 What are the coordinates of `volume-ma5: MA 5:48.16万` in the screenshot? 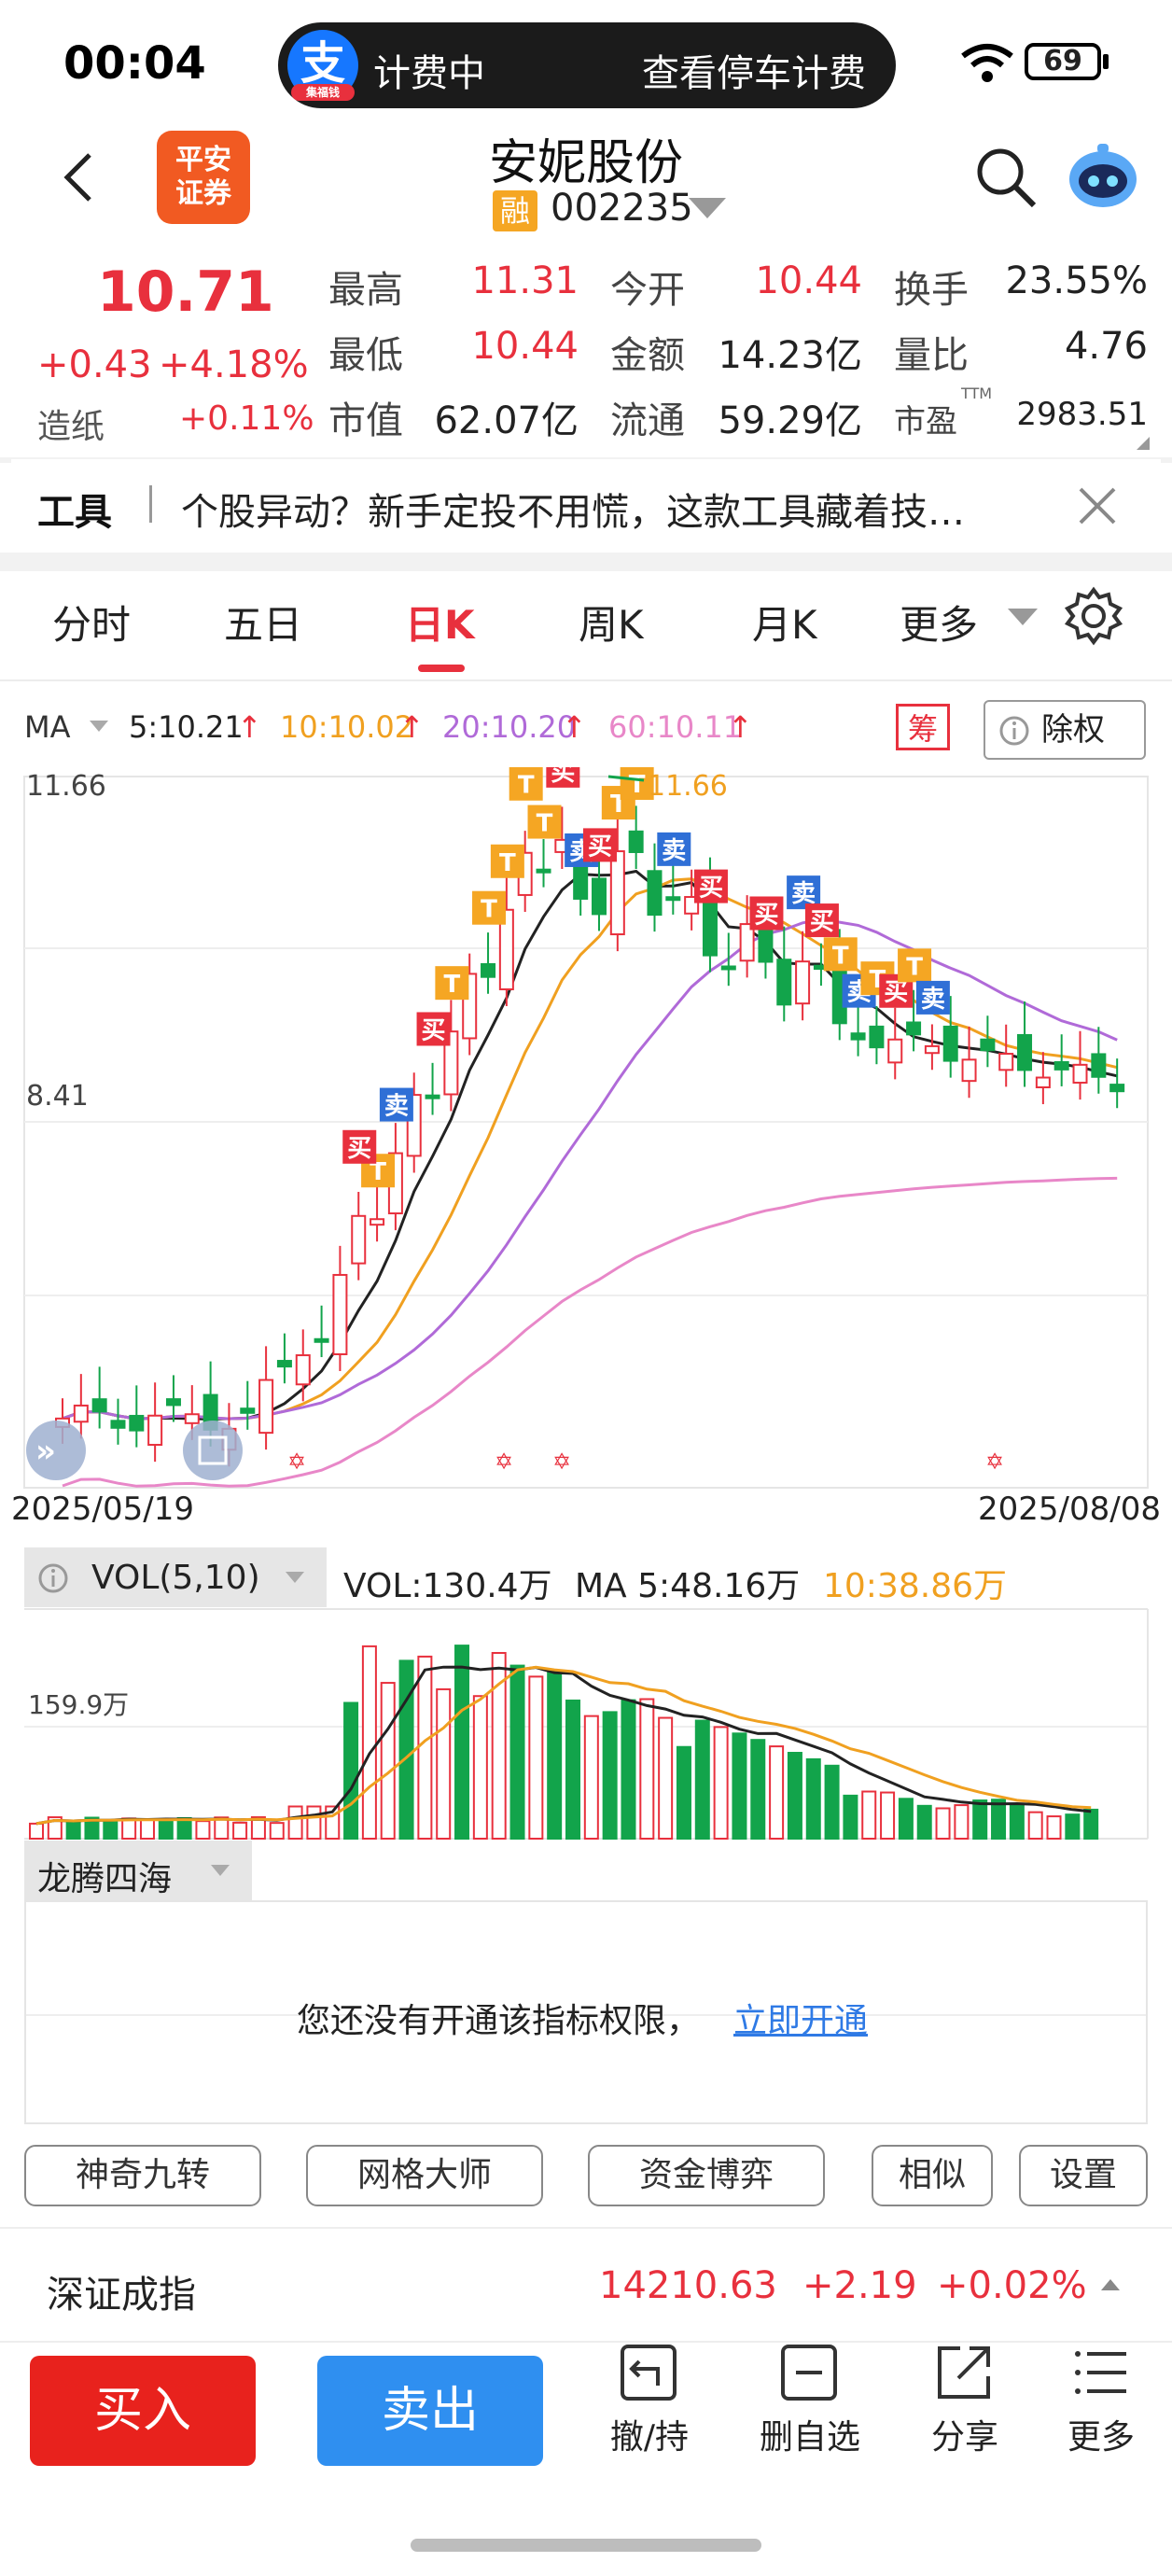 It's located at (688, 1586).